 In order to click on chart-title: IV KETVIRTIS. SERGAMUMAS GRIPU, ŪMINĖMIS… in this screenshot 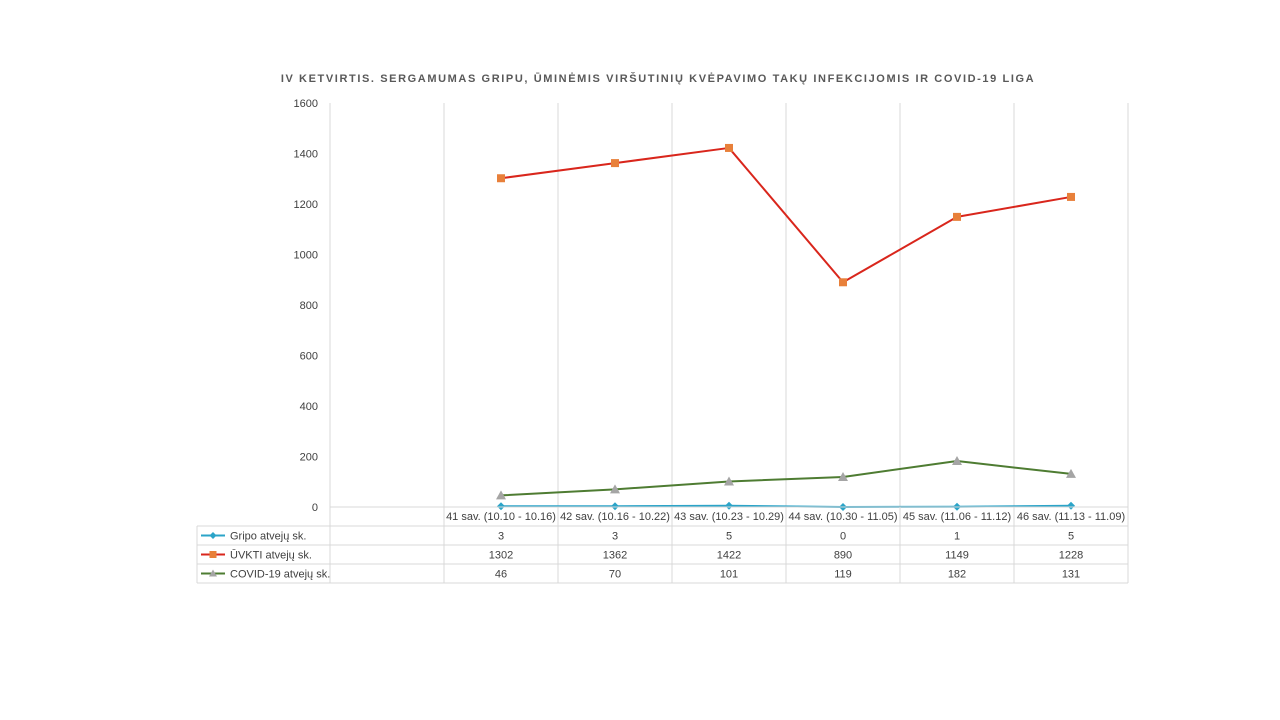, I will do `click(658, 78)`.